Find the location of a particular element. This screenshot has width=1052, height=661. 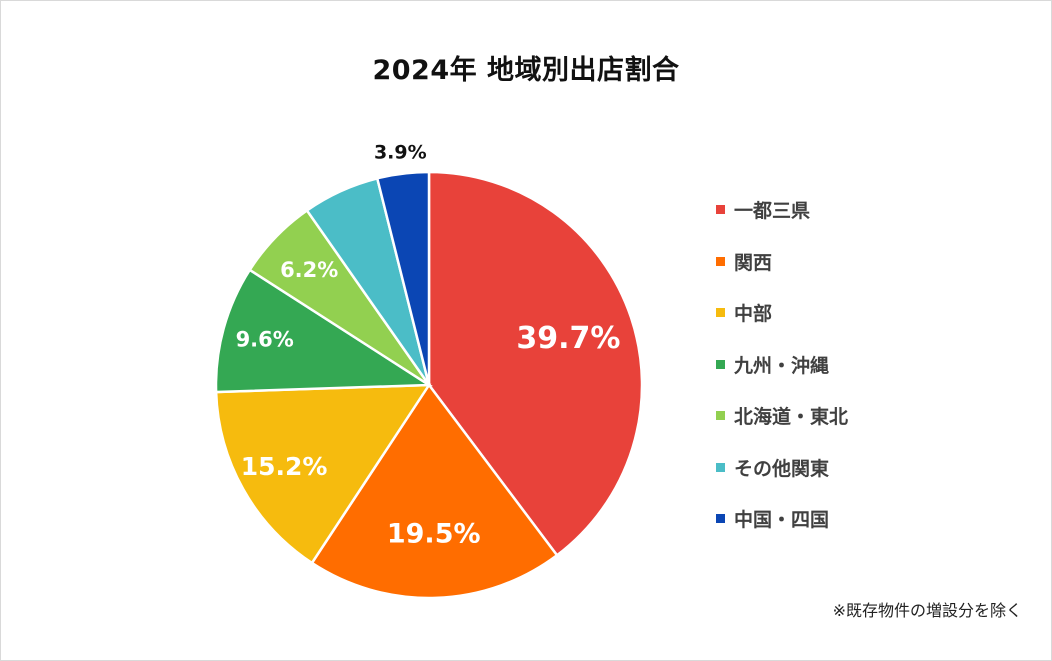

legend-item-4: 九州・沖縄 is located at coordinates (826, 365).